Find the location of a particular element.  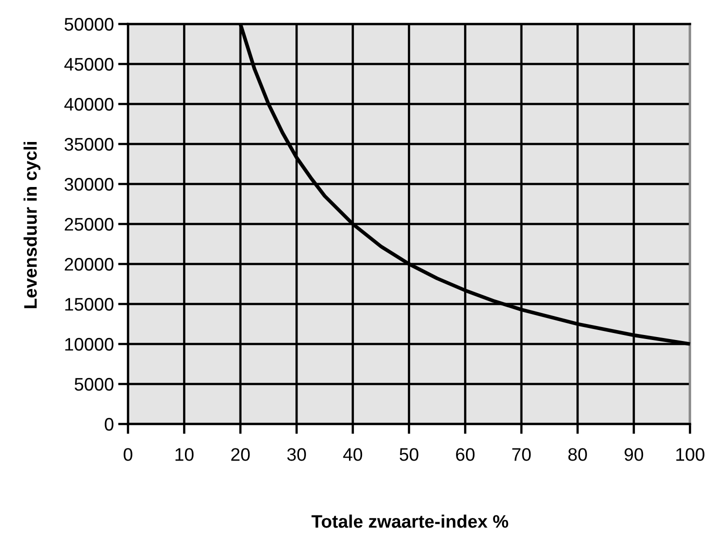

x-axis-title: Totale zwaarte-index % is located at coordinates (410, 521).